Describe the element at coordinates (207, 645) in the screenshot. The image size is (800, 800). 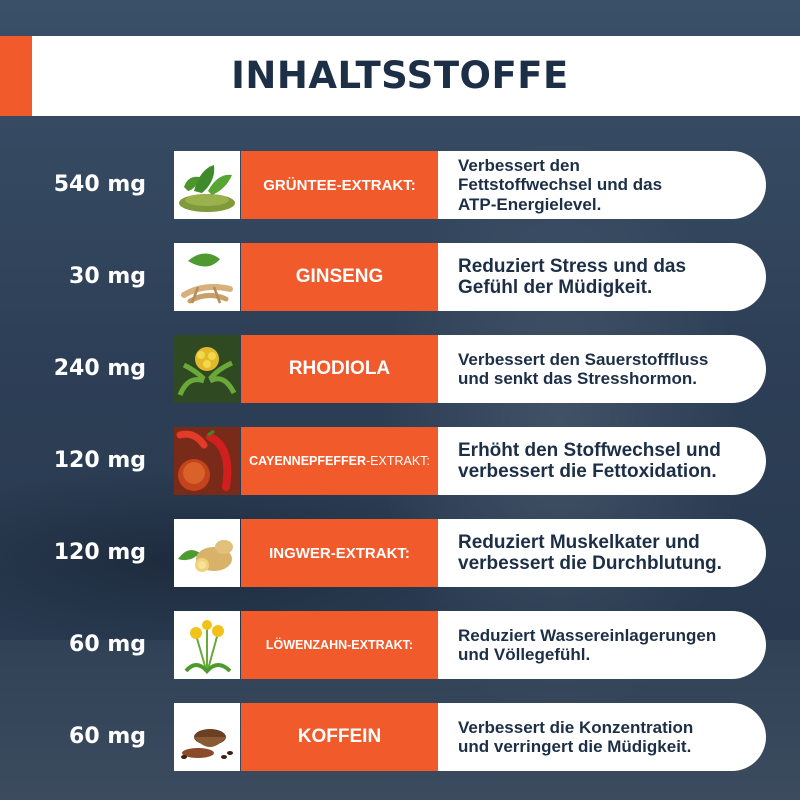
I see `dandelion-icon` at that location.